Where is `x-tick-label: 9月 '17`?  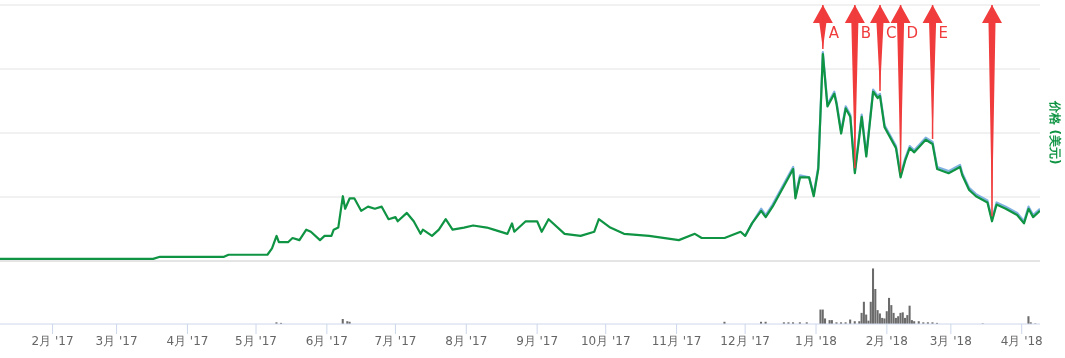 x-tick-label: 9月 '17 is located at coordinates (537, 340).